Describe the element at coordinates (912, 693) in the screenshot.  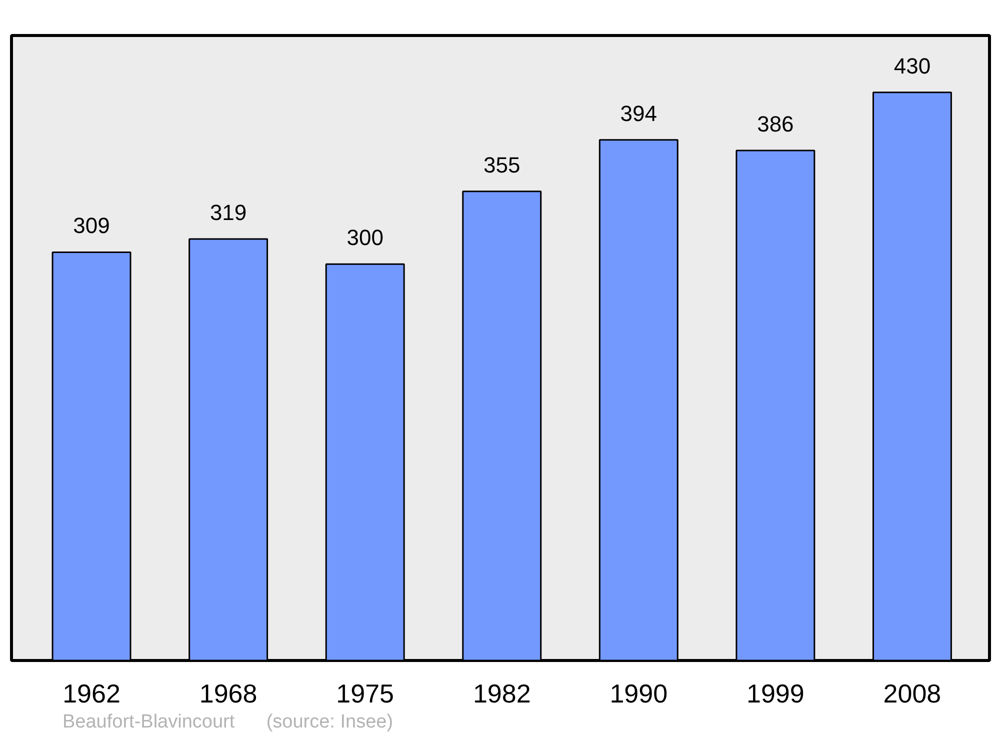
I see `x-tick-label: 2008` at that location.